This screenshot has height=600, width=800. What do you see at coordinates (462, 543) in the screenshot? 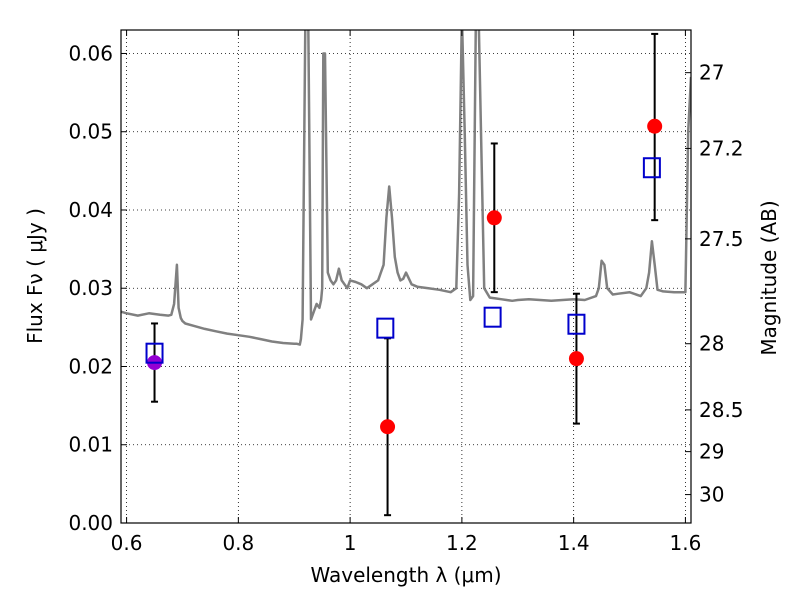
I see `x-tick-label-3: 1.2` at bounding box center [462, 543].